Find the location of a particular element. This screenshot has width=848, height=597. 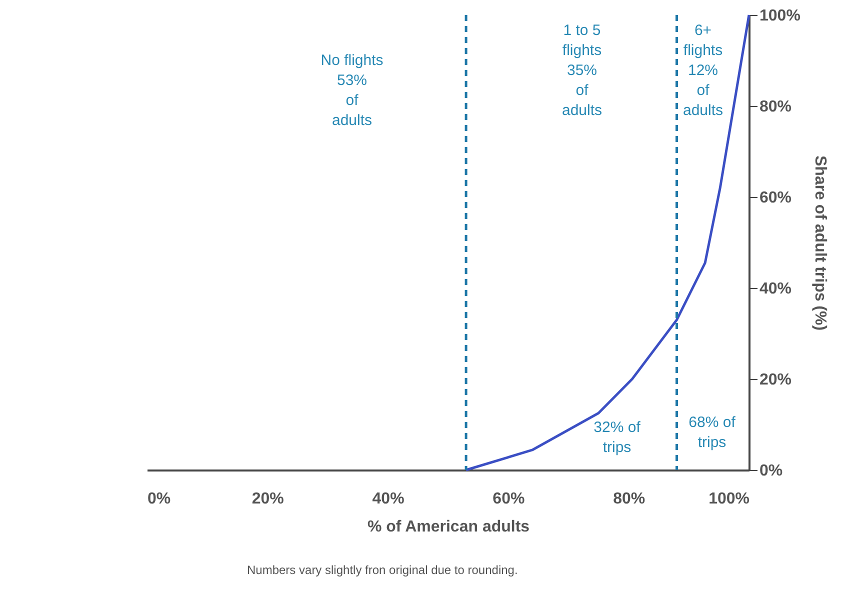

x-tick-label: 60% is located at coordinates (508, 499).